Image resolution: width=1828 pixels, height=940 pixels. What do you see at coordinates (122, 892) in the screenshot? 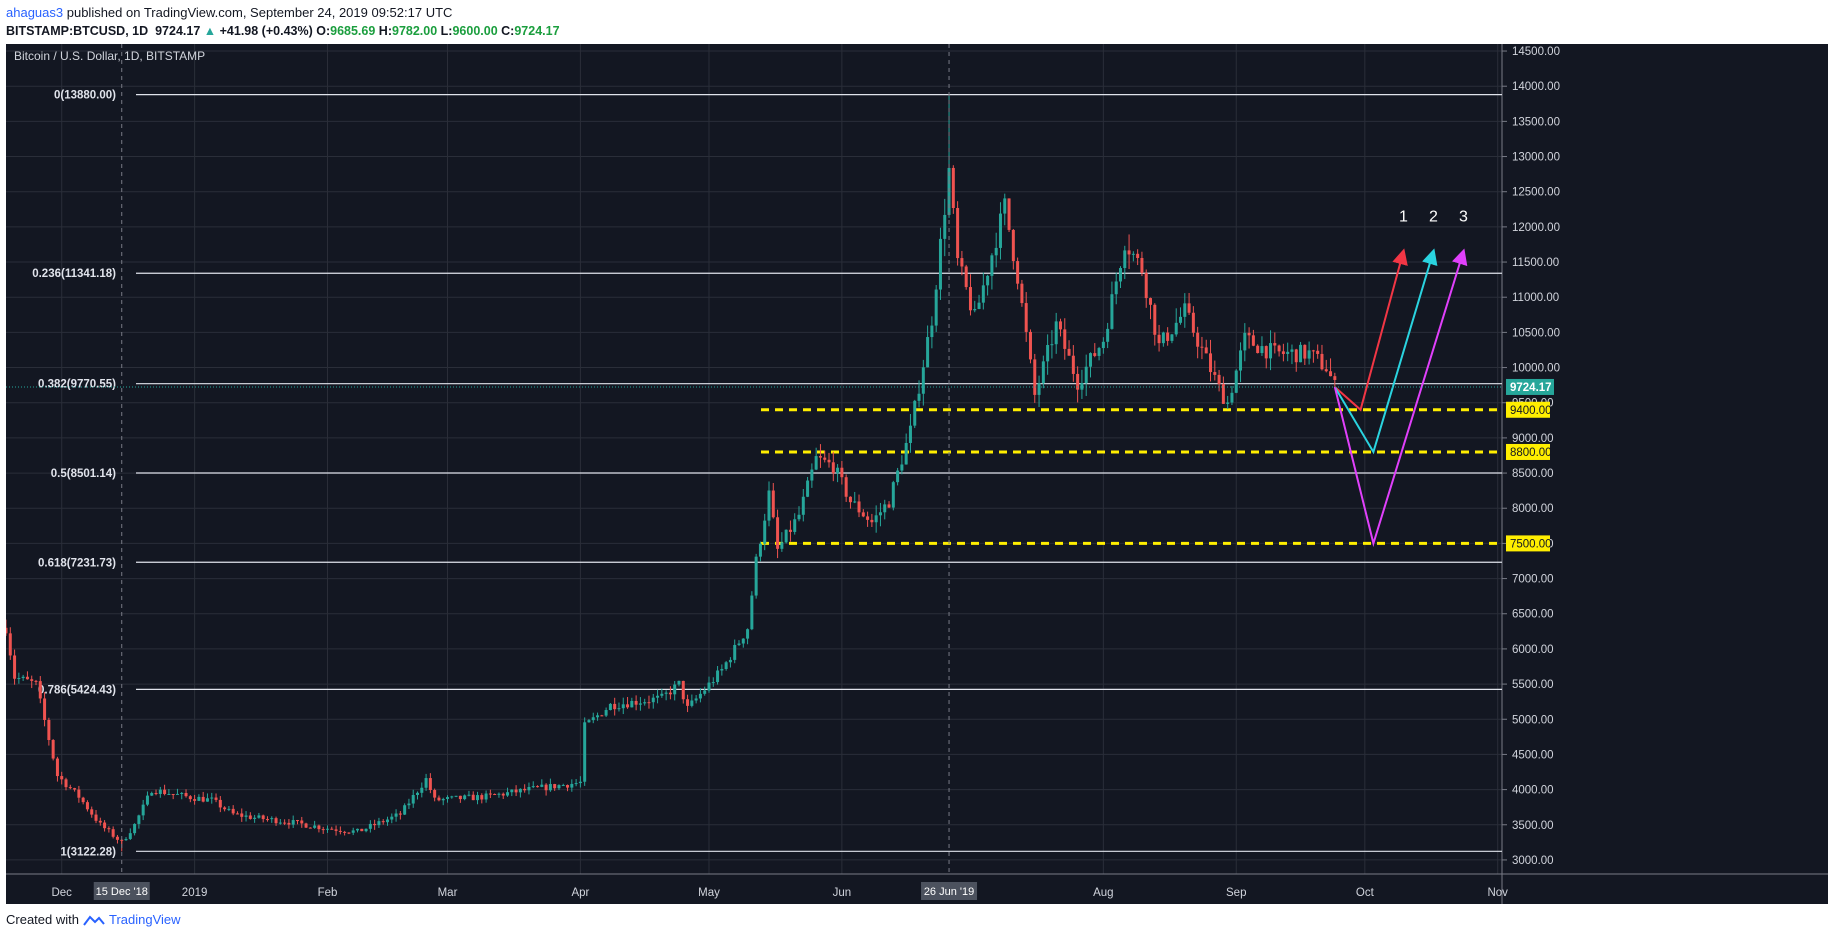
I see `crosshair-date-label: 15 Dec '18` at bounding box center [122, 892].